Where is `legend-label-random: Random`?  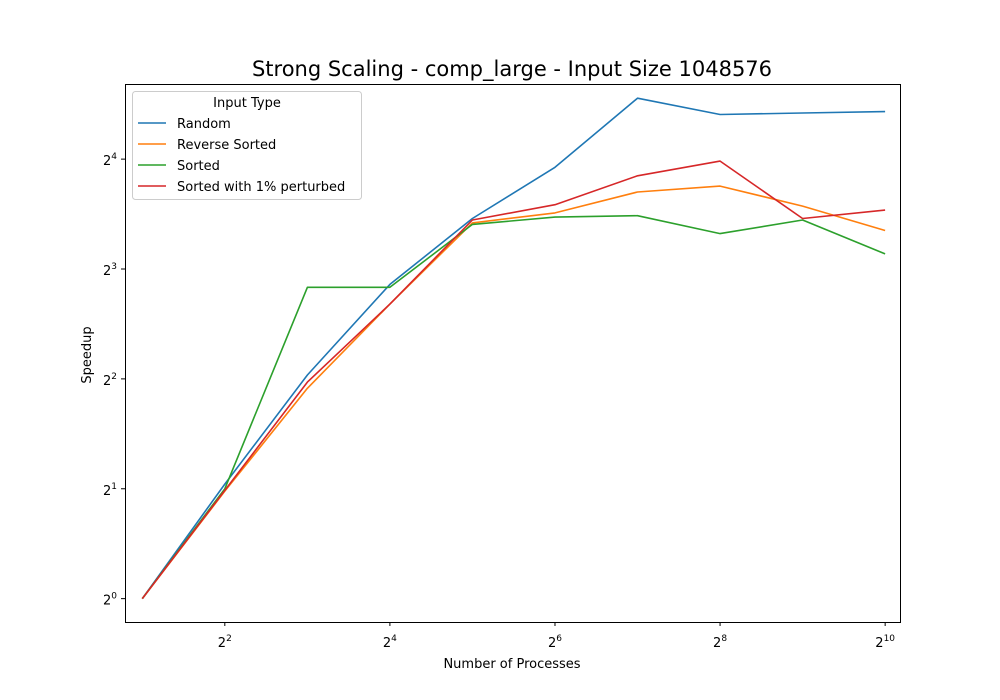 legend-label-random: Random is located at coordinates (204, 124).